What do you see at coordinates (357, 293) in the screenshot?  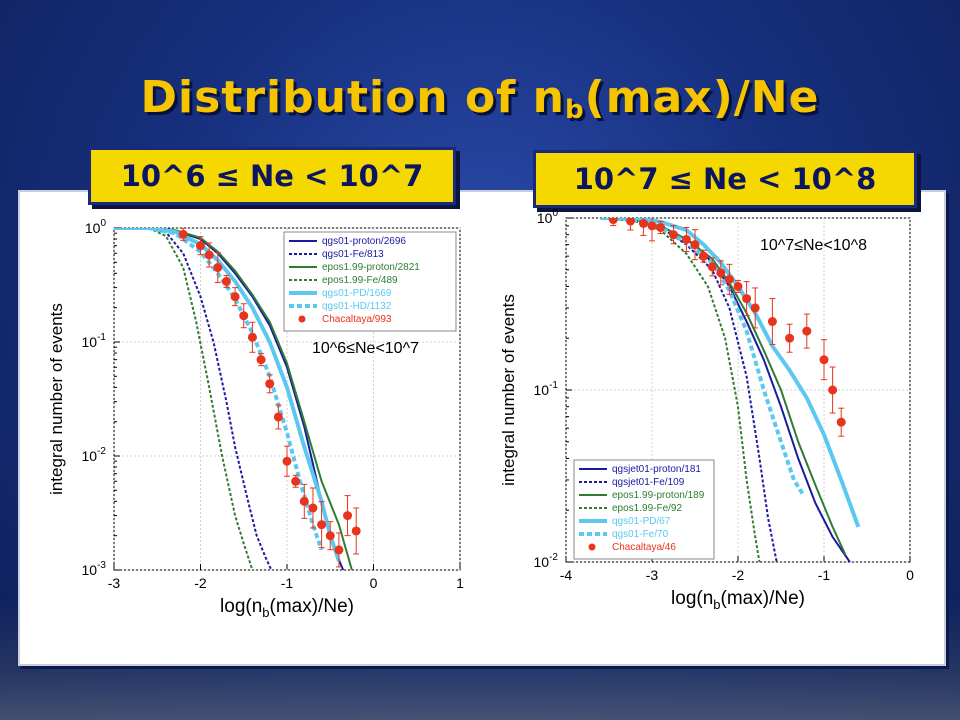 I see `legend-entry: qgs01-PD/1669` at bounding box center [357, 293].